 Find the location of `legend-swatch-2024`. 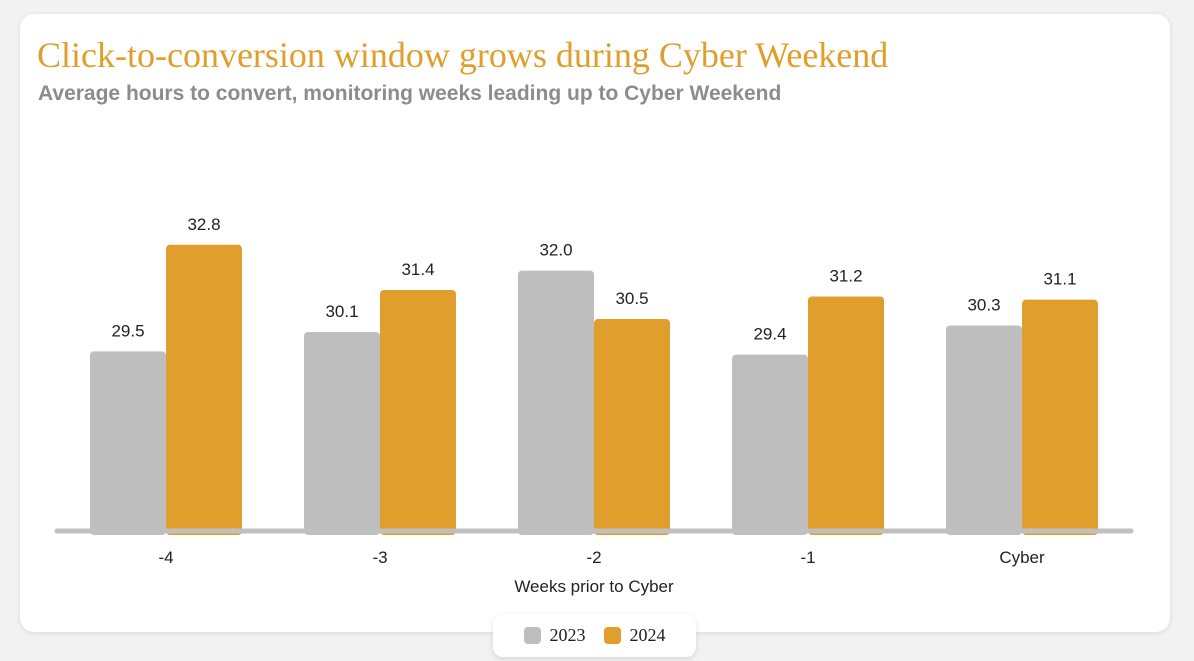

legend-swatch-2024 is located at coordinates (612, 635).